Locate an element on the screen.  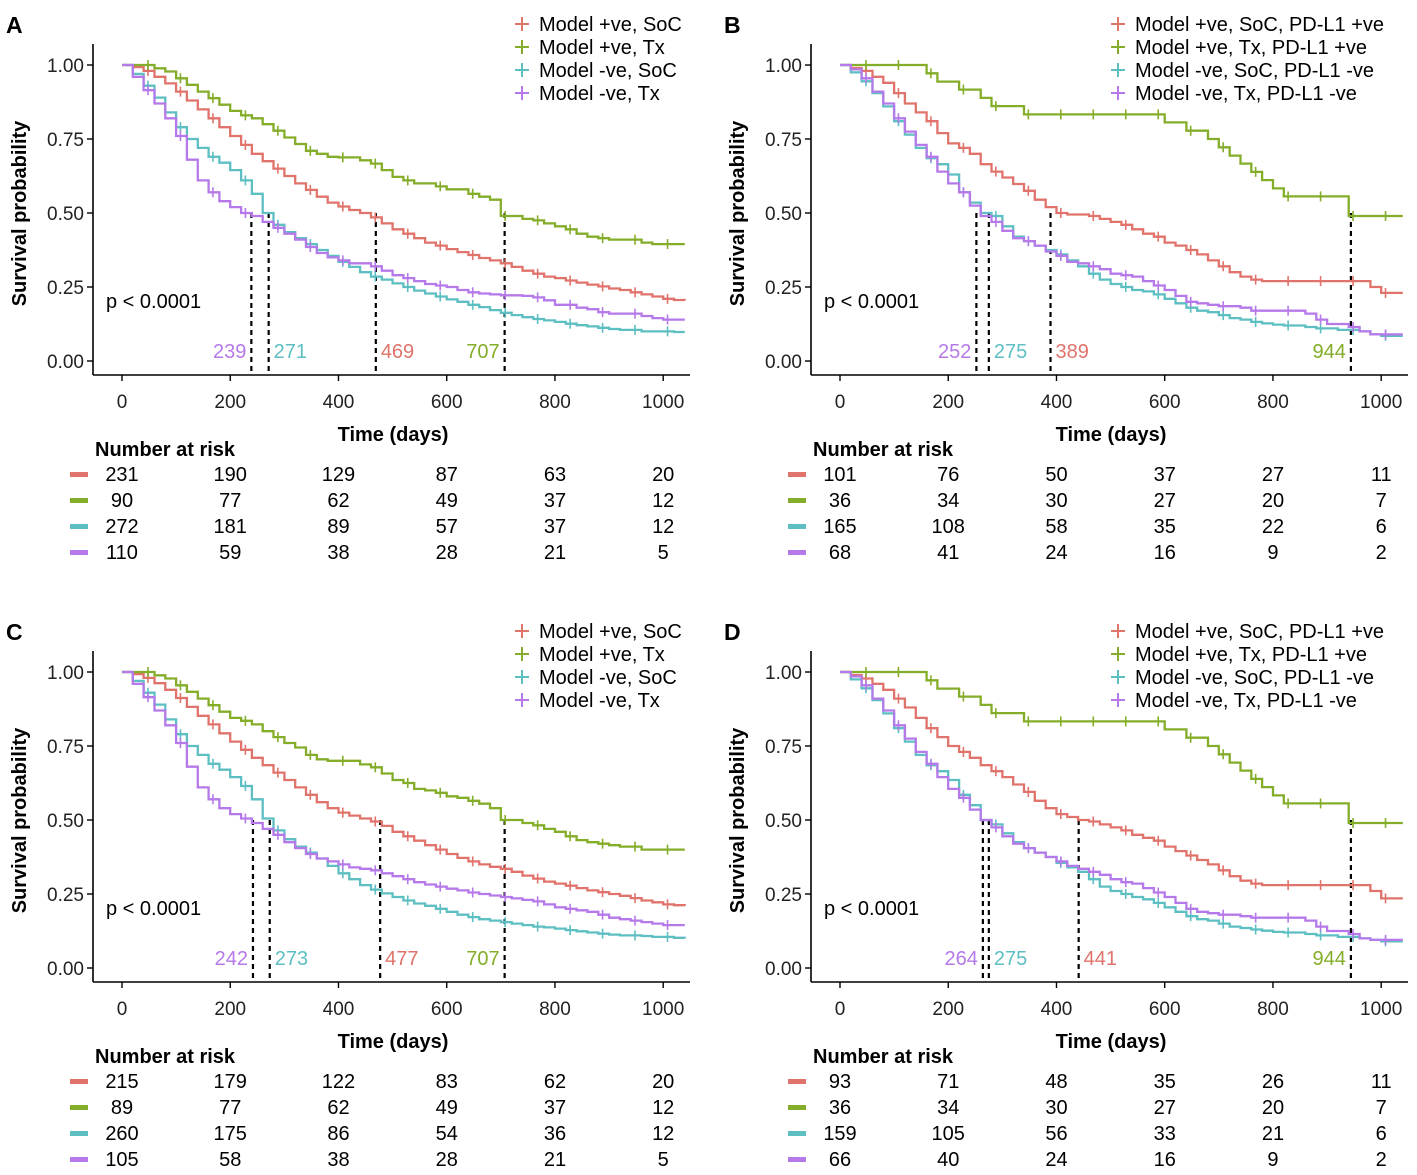
risk-count: 76 is located at coordinates (948, 475).